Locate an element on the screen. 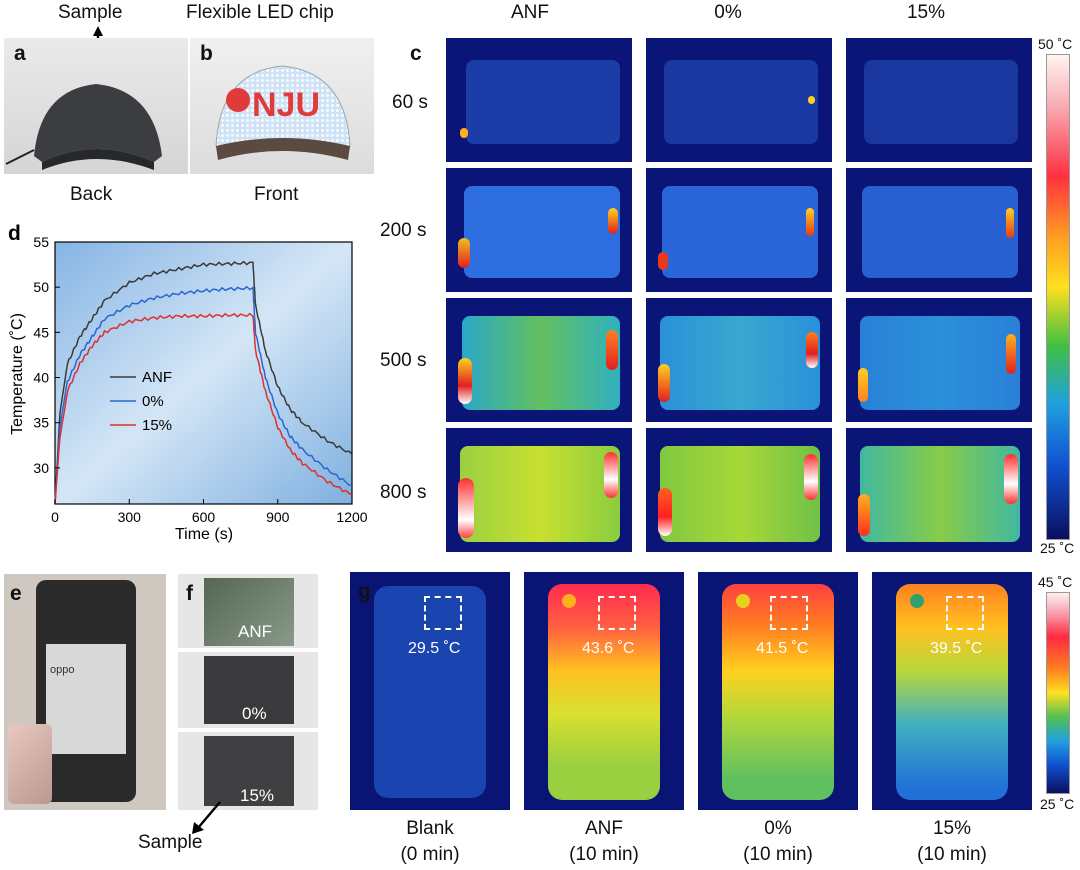 This screenshot has height=870, width=1080. caption-15-name: 15% is located at coordinates (952, 828).